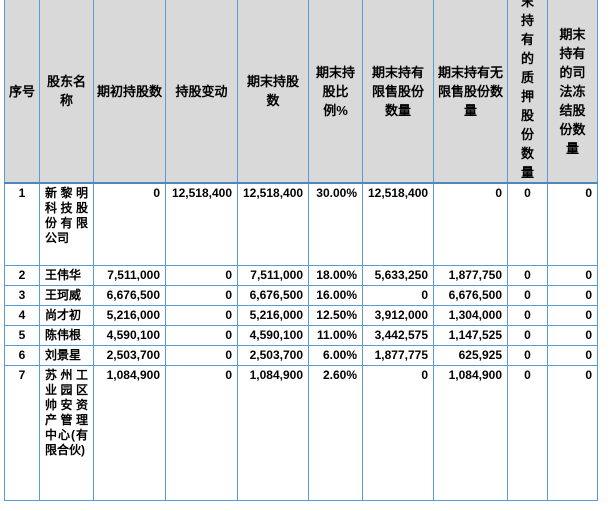 This screenshot has height=511, width=611. Describe the element at coordinates (66, 224) in the screenshot. I see `cell-shareholder-name: 新黎明科技股份有限公司` at that location.